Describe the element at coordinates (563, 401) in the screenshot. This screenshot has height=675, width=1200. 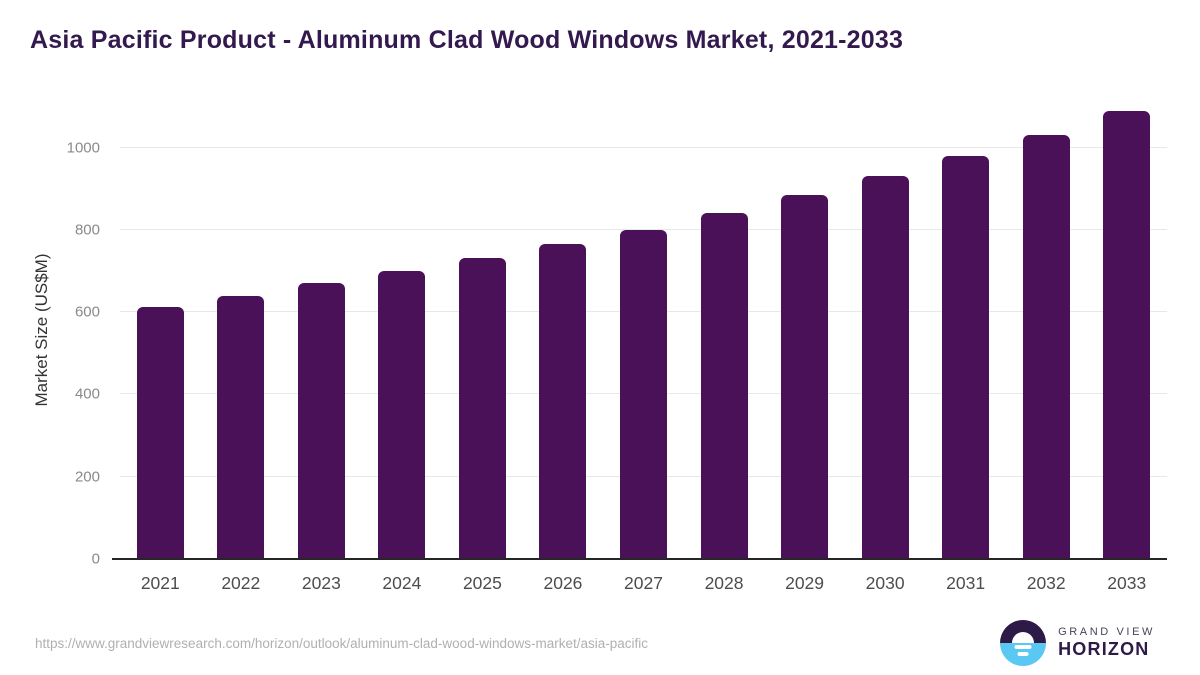
I see `bar-2026` at that location.